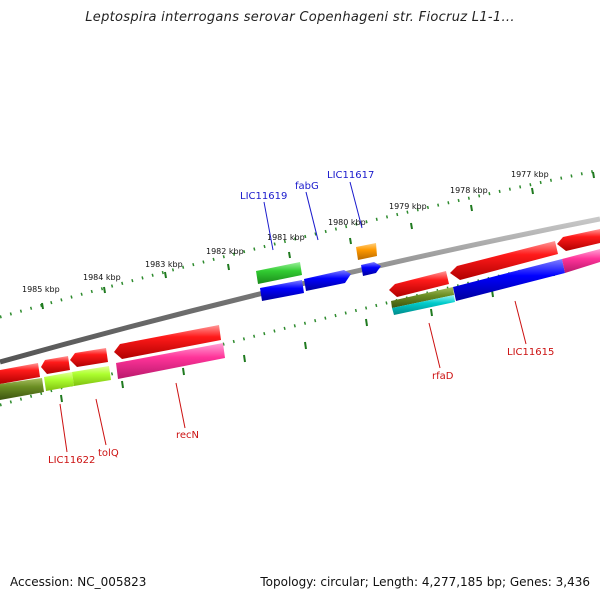 The width and height of the screenshot is (600, 600). Describe the element at coordinates (419, 284) in the screenshot. I see `gene-rfad-red-feature` at that location.